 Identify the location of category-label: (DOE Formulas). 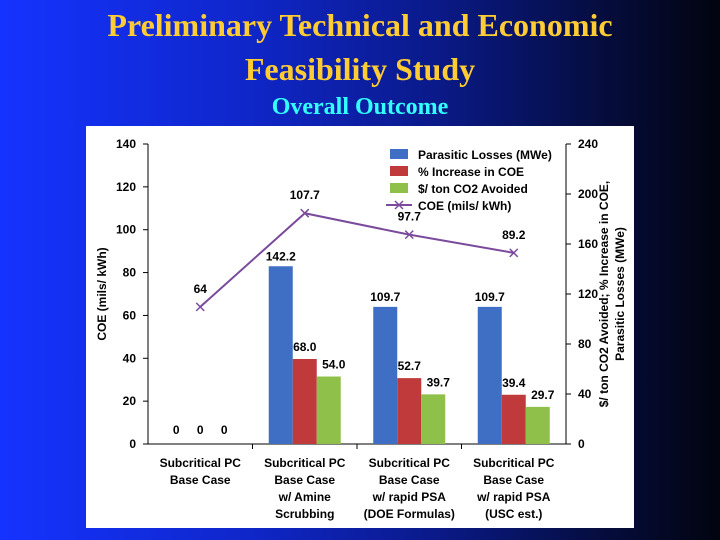
(409, 514).